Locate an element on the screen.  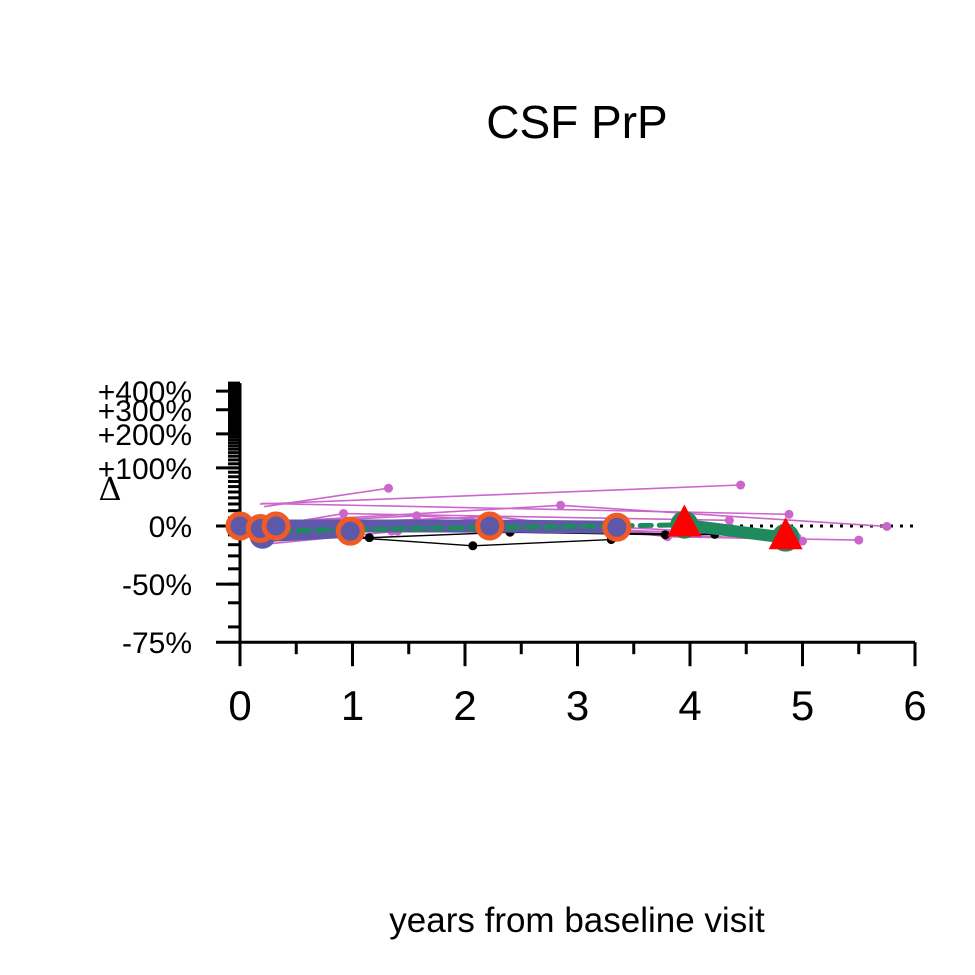
y-tick-label: +400% is located at coordinates (145, 392).